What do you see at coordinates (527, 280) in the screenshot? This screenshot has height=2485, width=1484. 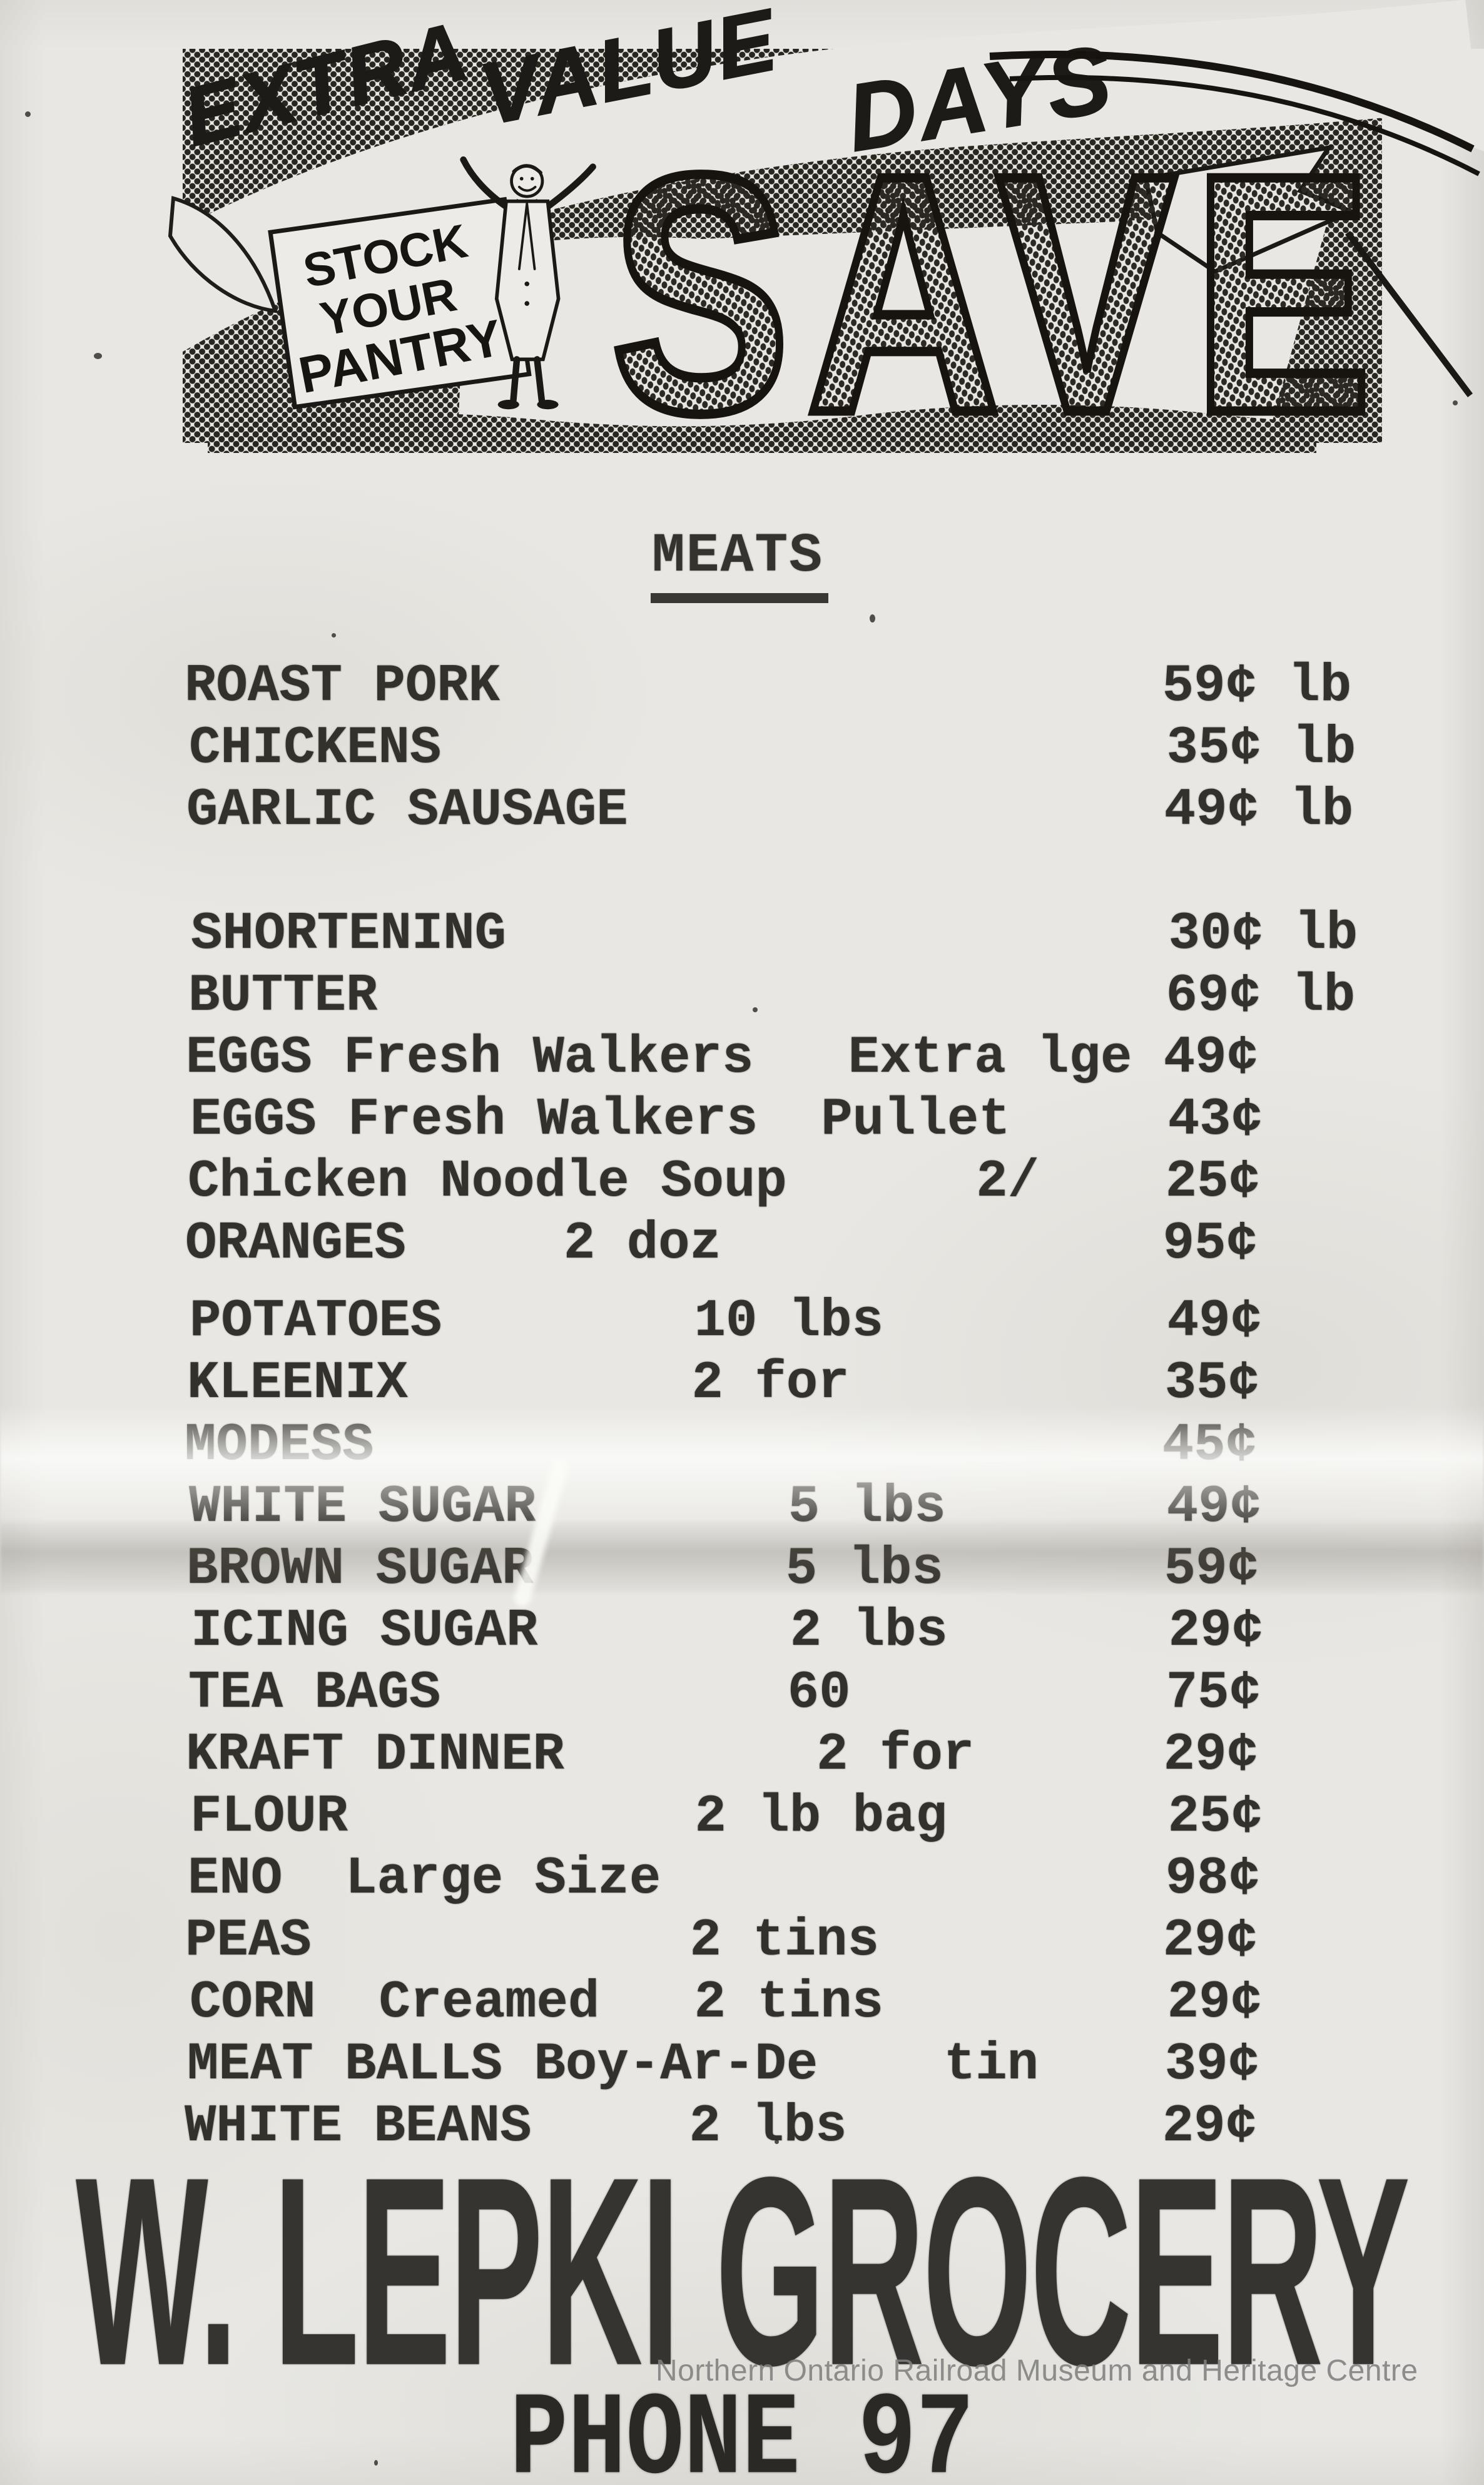 I see `grocer-jacket` at bounding box center [527, 280].